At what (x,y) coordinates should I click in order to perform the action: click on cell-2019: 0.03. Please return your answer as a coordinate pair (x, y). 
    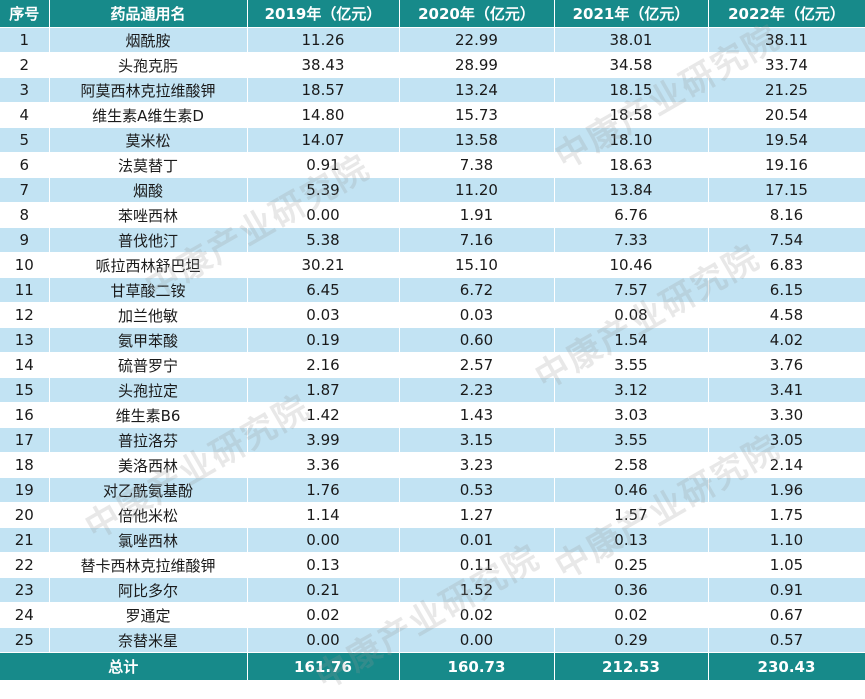
    Looking at the image, I should click on (323, 315).